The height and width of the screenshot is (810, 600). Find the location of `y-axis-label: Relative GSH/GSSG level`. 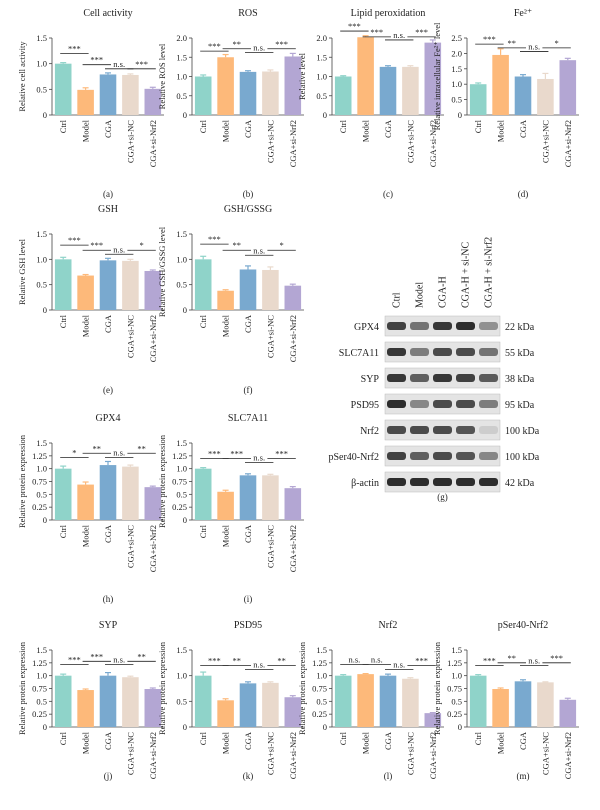

y-axis-label: Relative GSH/GSSG level is located at coordinates (162, 271).